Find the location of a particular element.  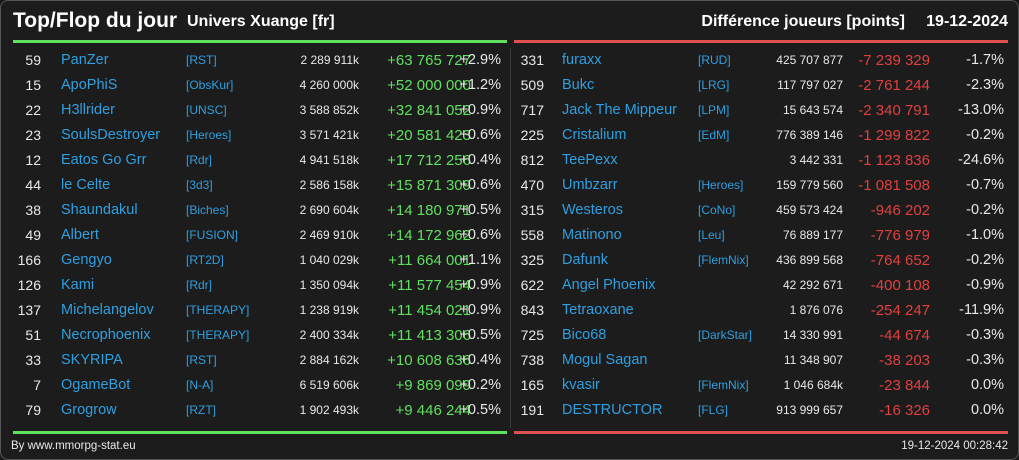

player-rank: 166 is located at coordinates (29, 260).